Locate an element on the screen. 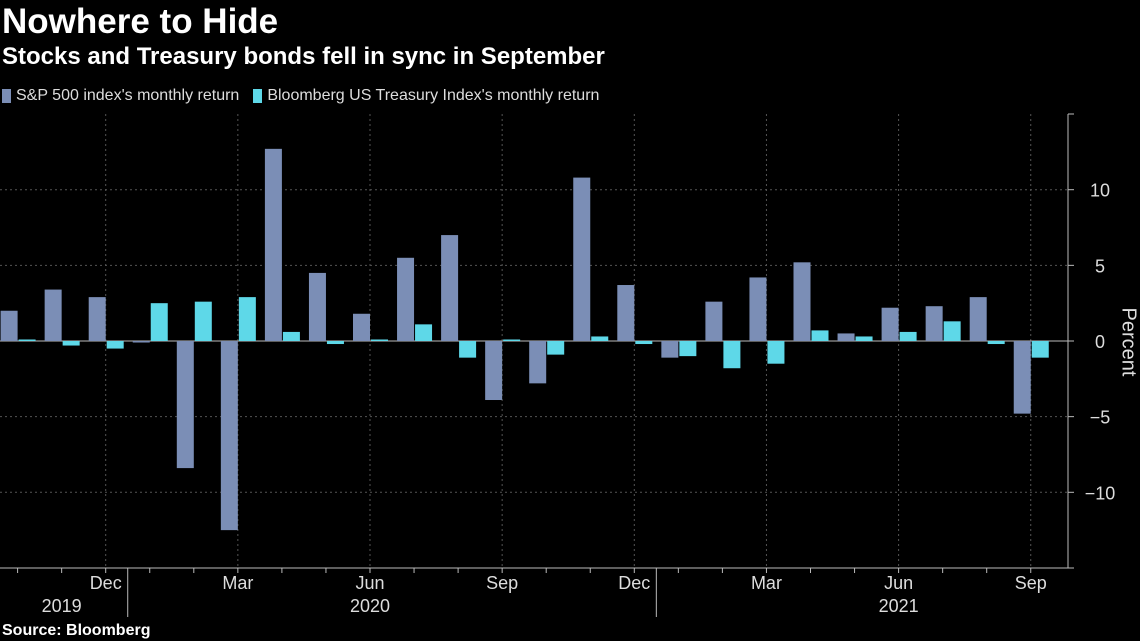 The height and width of the screenshot is (641, 1140). legend-label-sp500: S&P 500 index's monthly return is located at coordinates (128, 95).